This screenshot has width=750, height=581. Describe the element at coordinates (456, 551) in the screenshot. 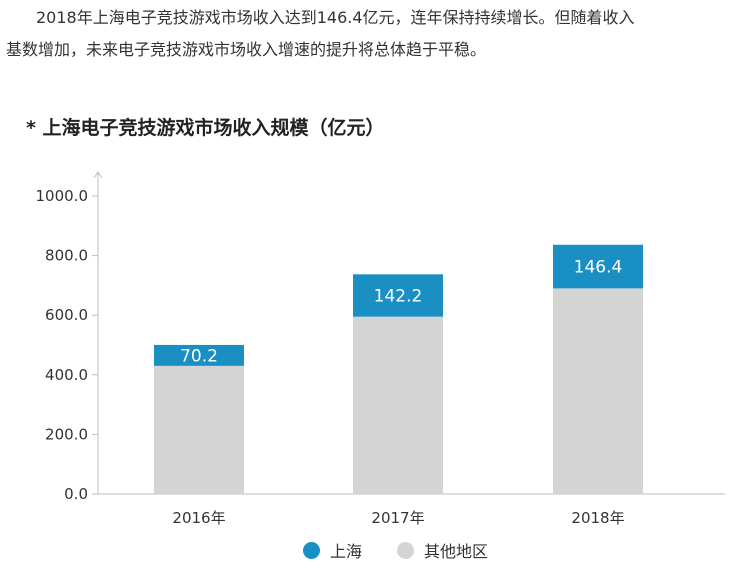

I see `legend-label-other-regions: 其他地区` at that location.